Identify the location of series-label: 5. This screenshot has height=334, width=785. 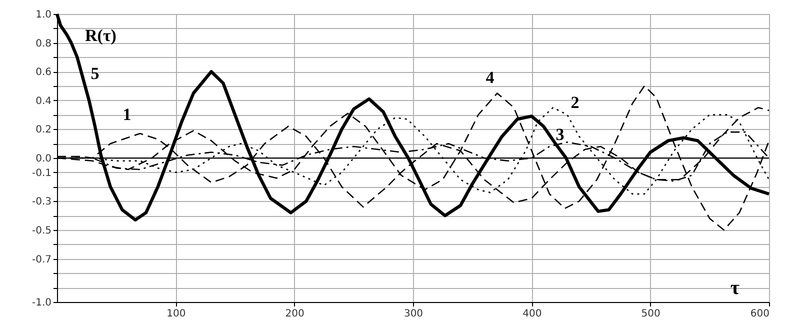
(95, 73).